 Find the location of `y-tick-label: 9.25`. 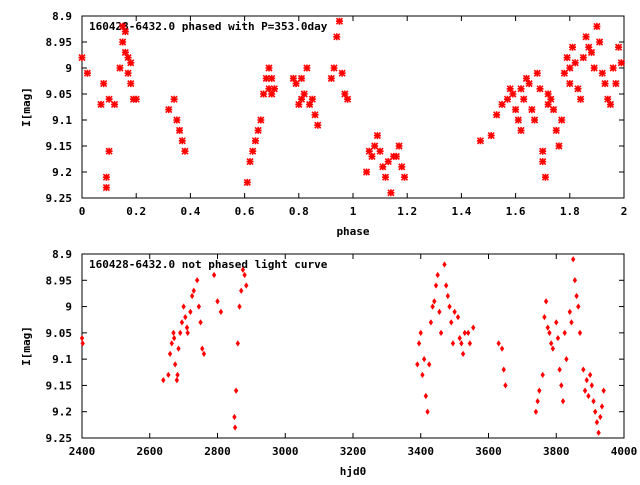

y-tick-label: 9.25 is located at coordinates (59, 198).